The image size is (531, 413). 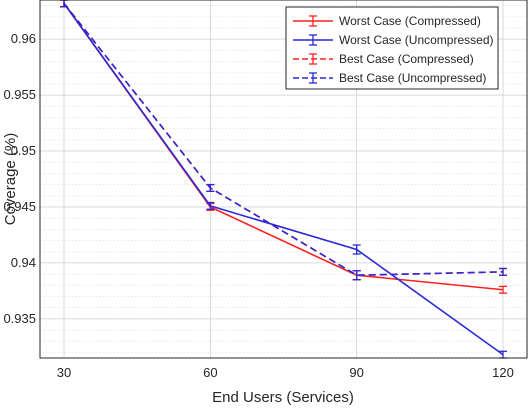 What do you see at coordinates (64, 372) in the screenshot?
I see `x-tick-label: 30` at bounding box center [64, 372].